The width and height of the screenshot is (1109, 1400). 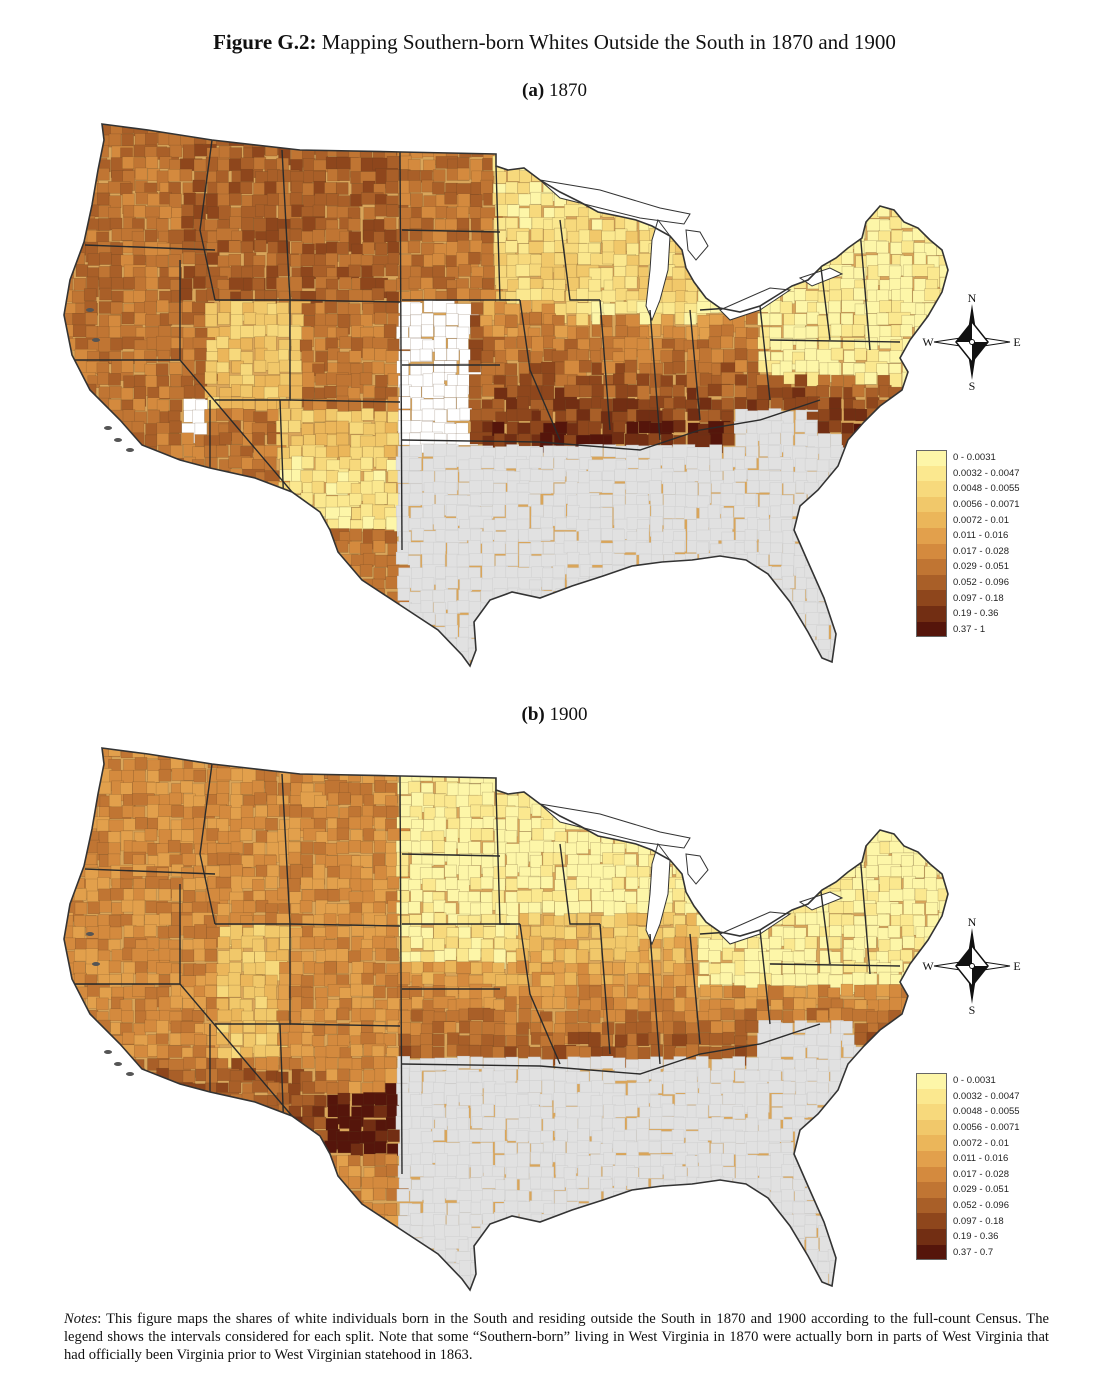 What do you see at coordinates (533, 714) in the screenshot?
I see `panel-b-label: (b)` at bounding box center [533, 714].